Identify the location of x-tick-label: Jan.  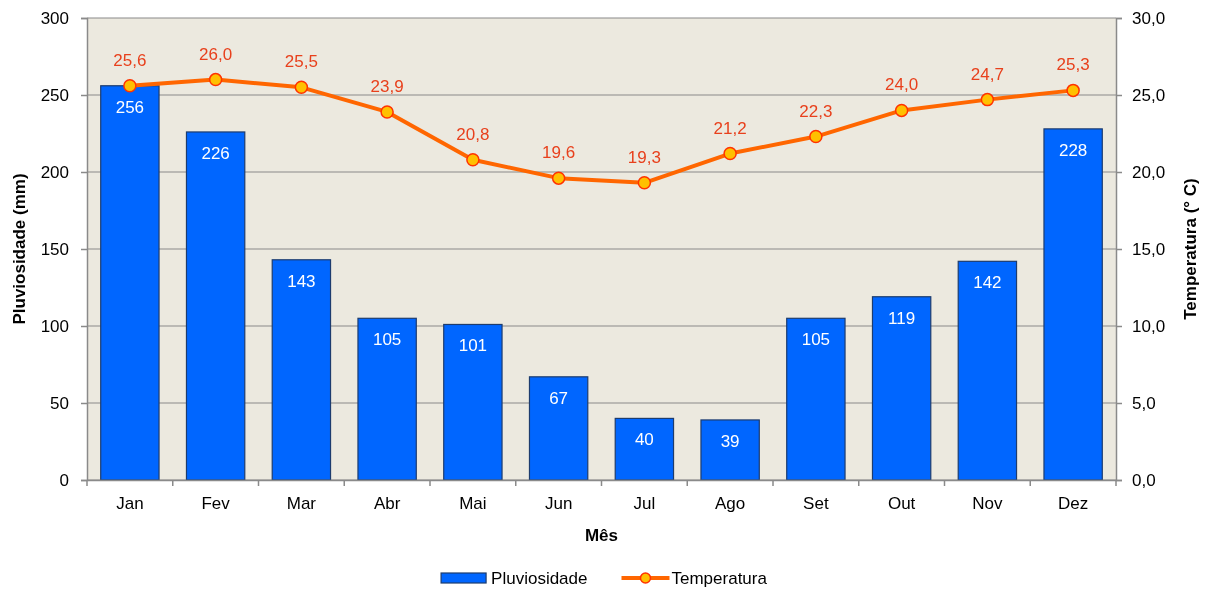
(130, 504).